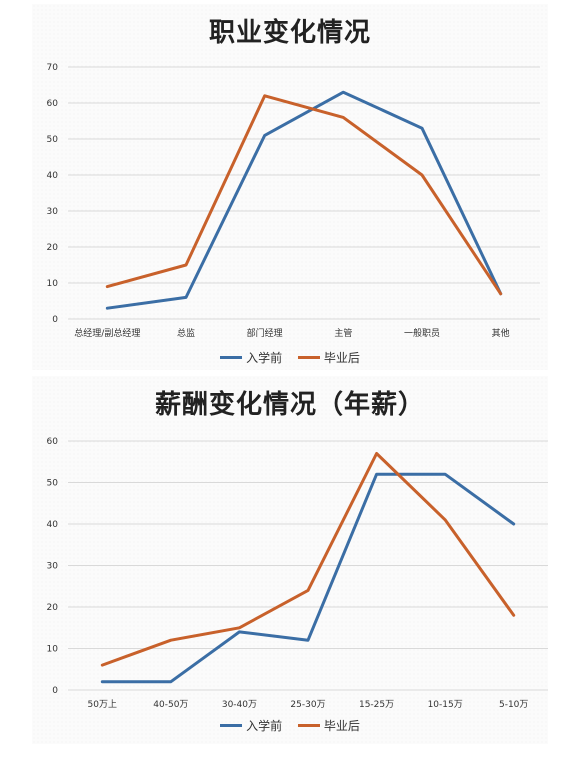 The width and height of the screenshot is (580, 760). Describe the element at coordinates (343, 333) in the screenshot. I see `x-tick-label: 主管` at that location.